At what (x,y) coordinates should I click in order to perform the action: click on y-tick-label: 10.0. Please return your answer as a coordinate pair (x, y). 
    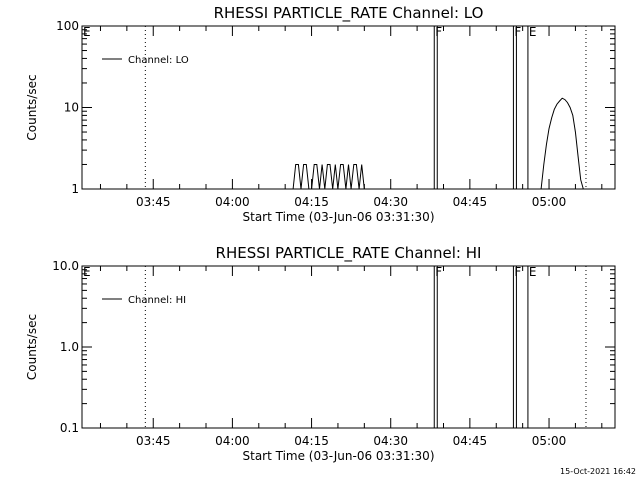
    Looking at the image, I should click on (65, 266).